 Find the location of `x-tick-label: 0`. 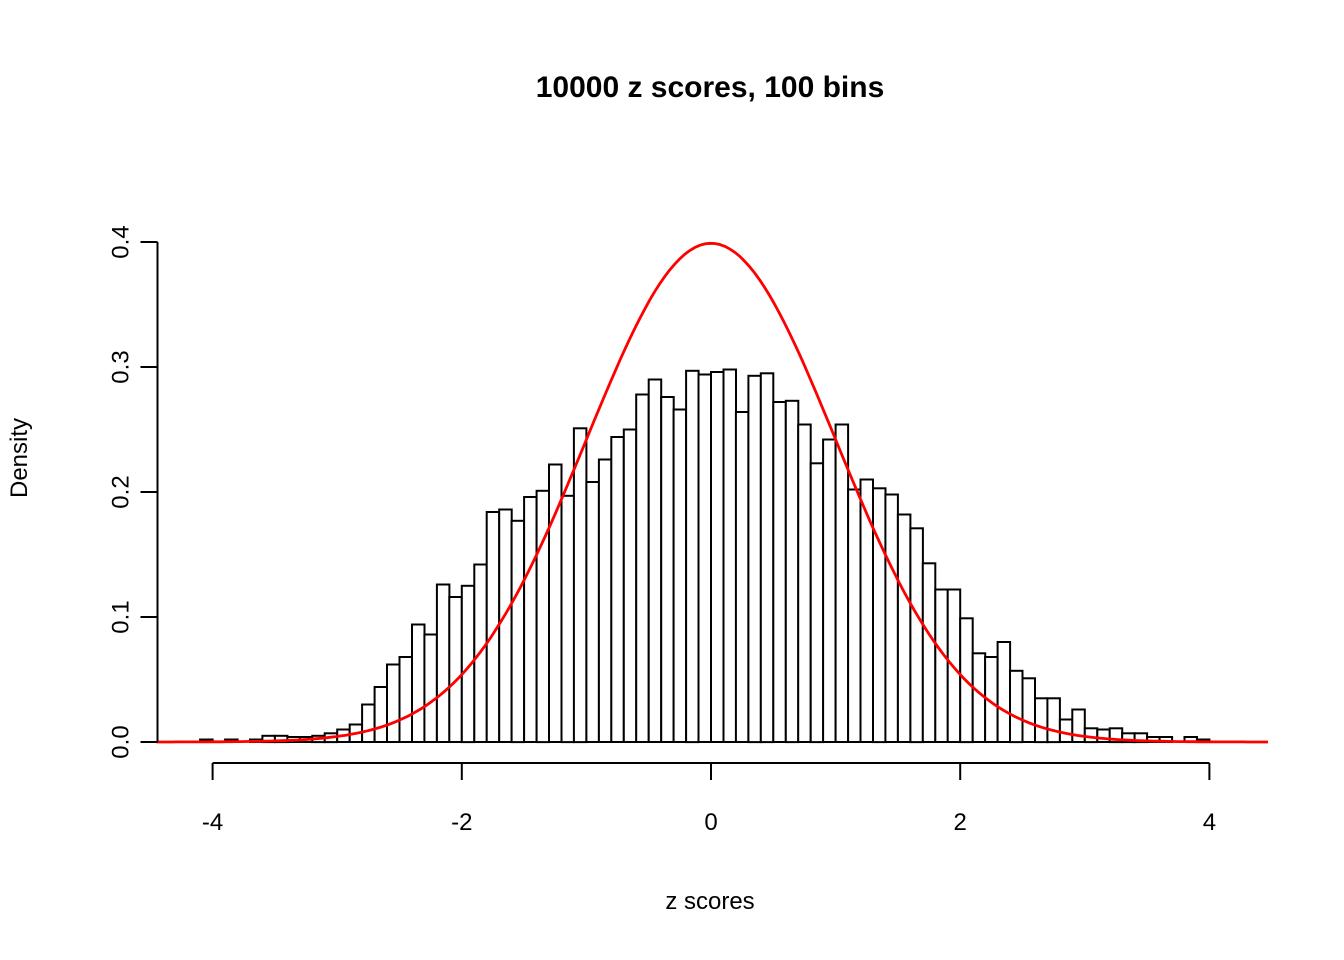

x-tick-label: 0 is located at coordinates (710, 822).